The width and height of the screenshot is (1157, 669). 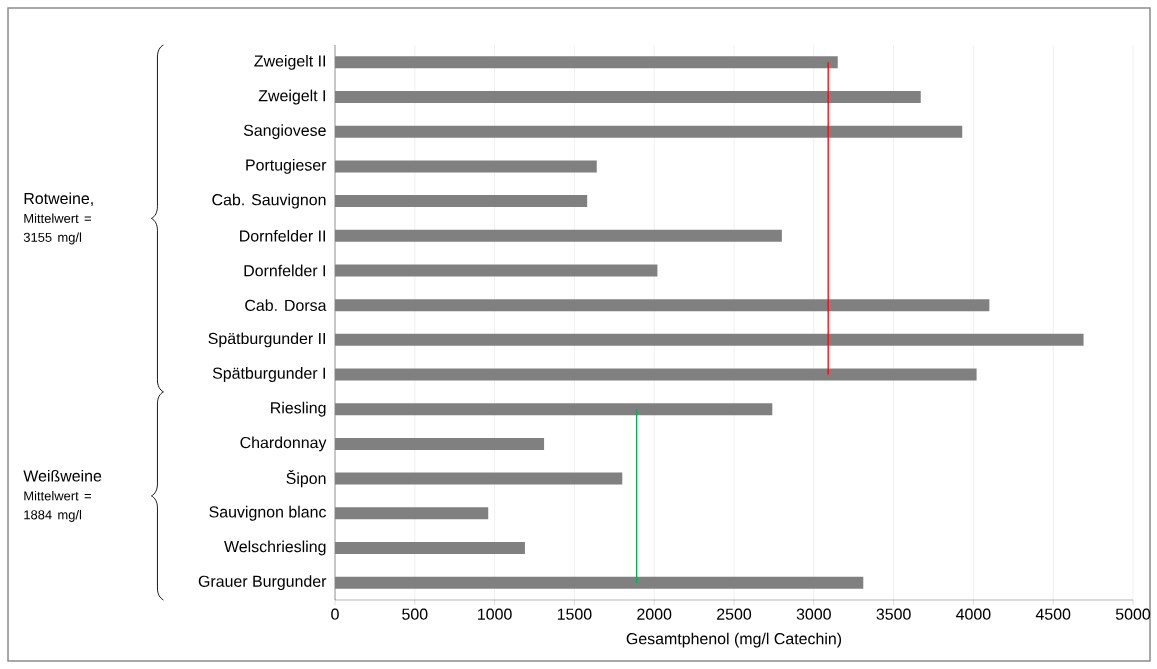 I want to click on text: Mittelwert = 3155 mg/l, so click(x=57, y=229).